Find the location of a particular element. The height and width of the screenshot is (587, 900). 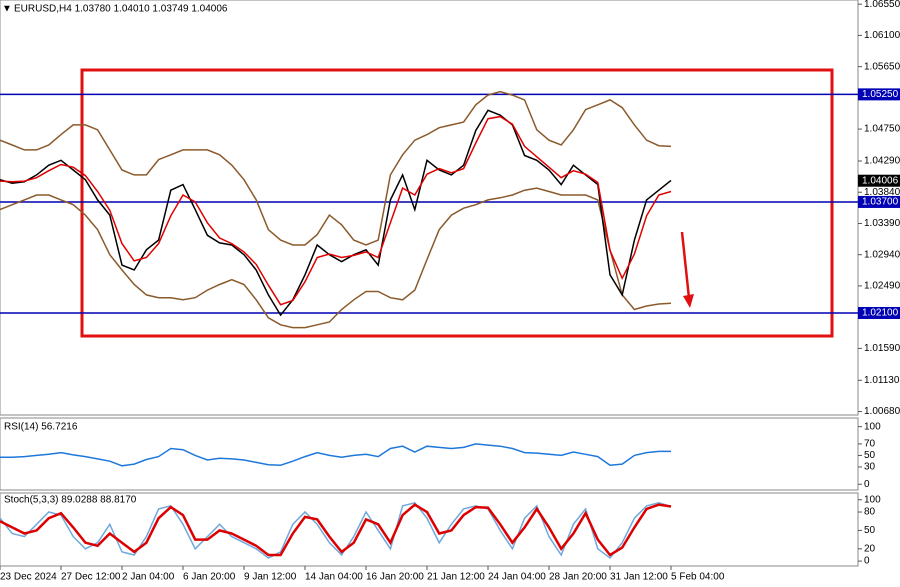

level-label: 1.05250 is located at coordinates (880, 94).